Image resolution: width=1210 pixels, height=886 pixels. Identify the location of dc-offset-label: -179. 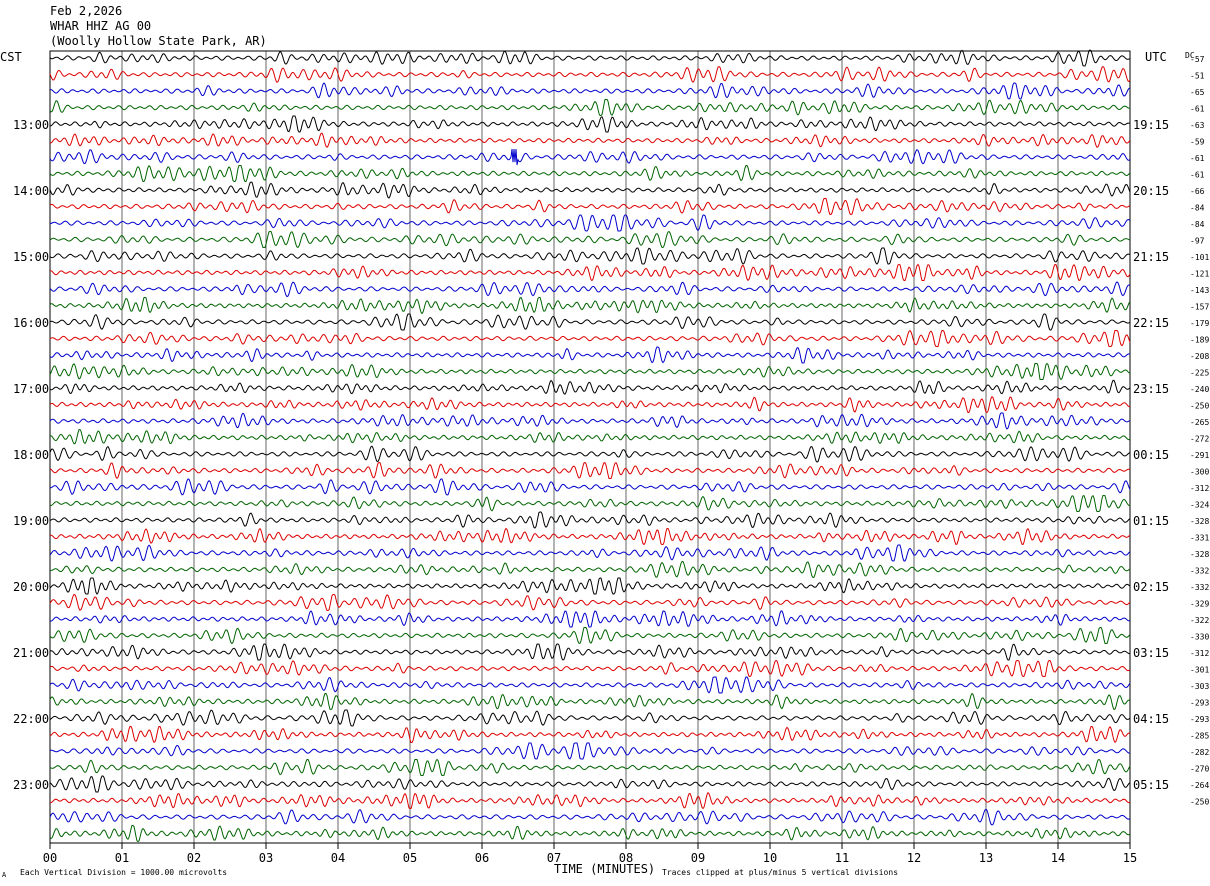
(1199, 323).